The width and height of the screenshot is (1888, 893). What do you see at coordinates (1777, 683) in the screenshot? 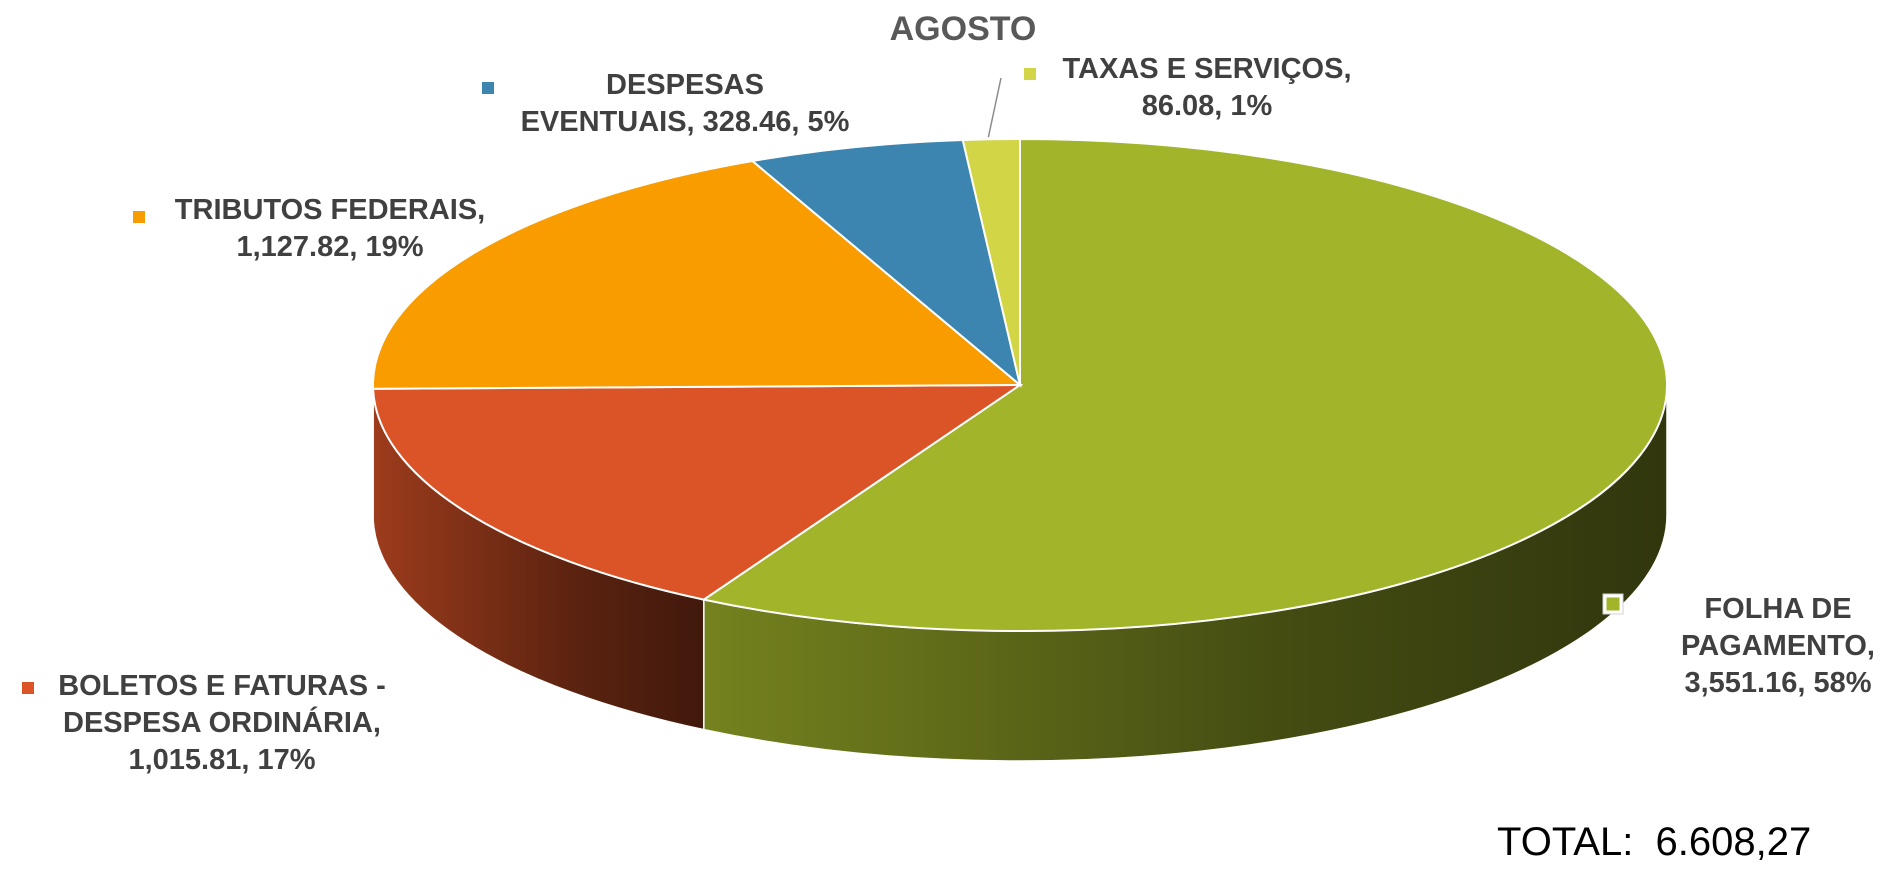
I see `data-label-line: 3,551.16, 58%` at bounding box center [1777, 683].